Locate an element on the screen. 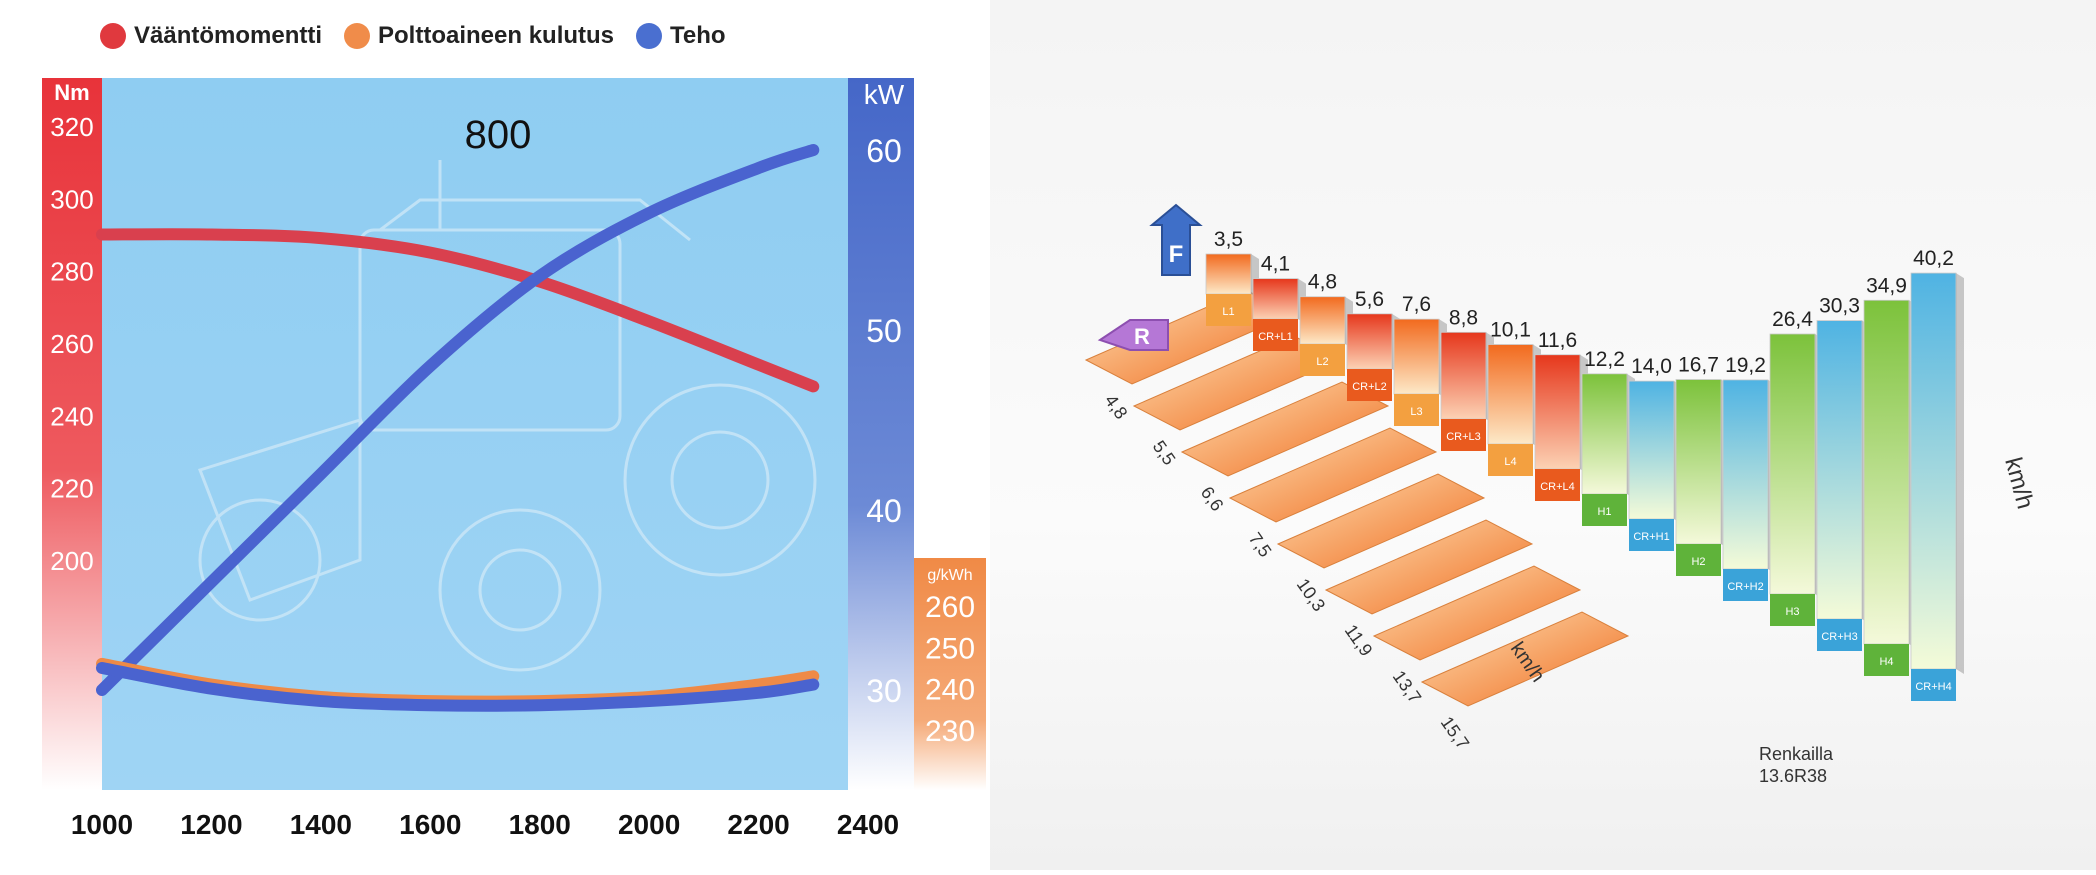 This screenshot has width=2096, height=875. power-tick-label: 60 is located at coordinates (884, 151).